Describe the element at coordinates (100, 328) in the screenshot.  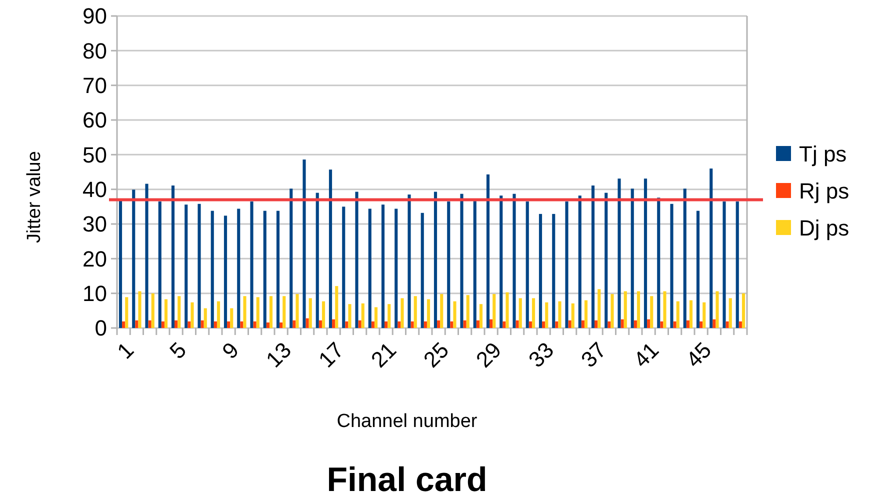
I see `y-tick-label: 0` at that location.